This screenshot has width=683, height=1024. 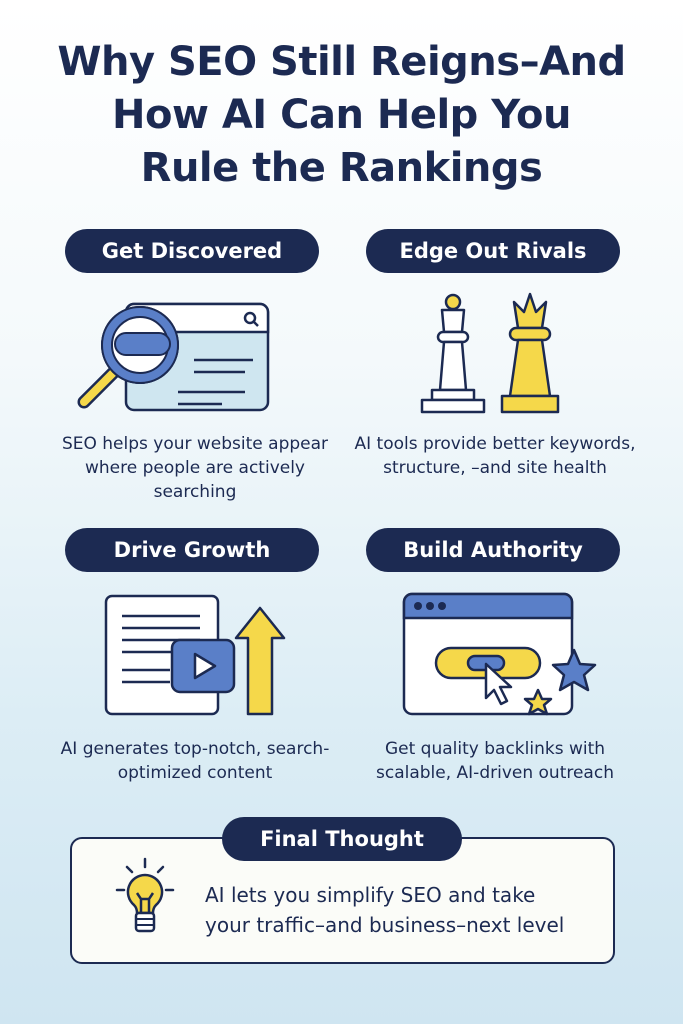 What do you see at coordinates (493, 550) in the screenshot?
I see `build-authority-heading: Build Authority` at bounding box center [493, 550].